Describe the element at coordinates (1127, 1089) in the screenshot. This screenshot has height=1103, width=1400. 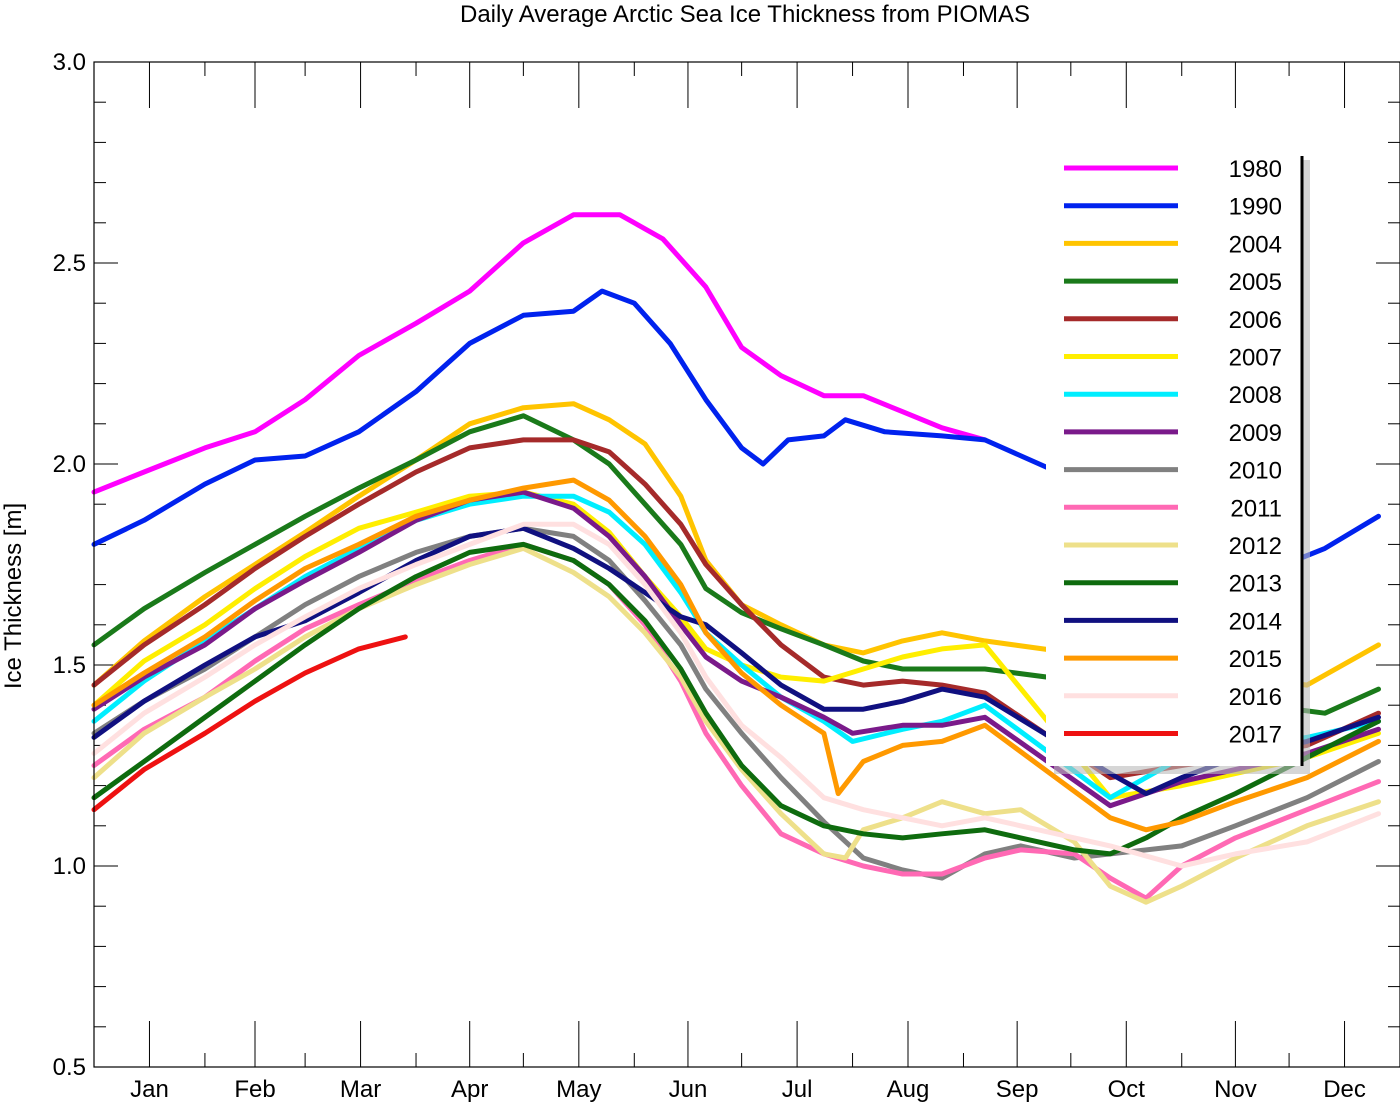
I see `x-tick-label: Oct` at that location.